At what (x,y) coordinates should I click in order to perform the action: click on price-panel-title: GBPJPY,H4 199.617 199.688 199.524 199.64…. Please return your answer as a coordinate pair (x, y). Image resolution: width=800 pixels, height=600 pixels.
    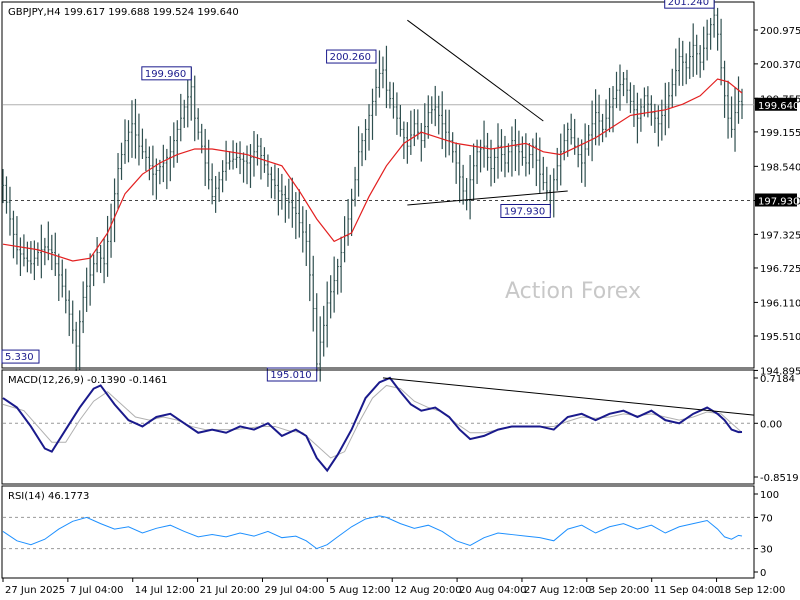
    Looking at the image, I should click on (123, 12).